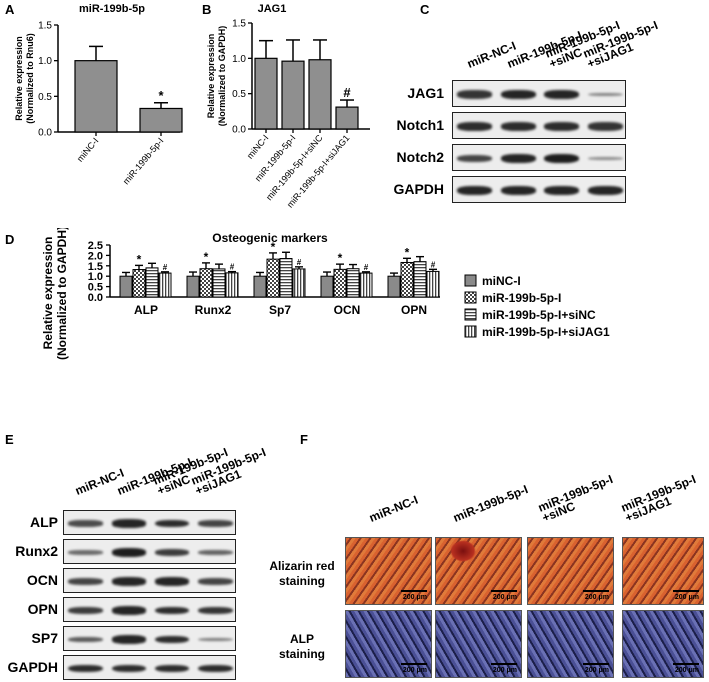 Image resolution: width=709 pixels, height=682 pixels. I want to click on chart-title: JAG1, so click(272, 9).